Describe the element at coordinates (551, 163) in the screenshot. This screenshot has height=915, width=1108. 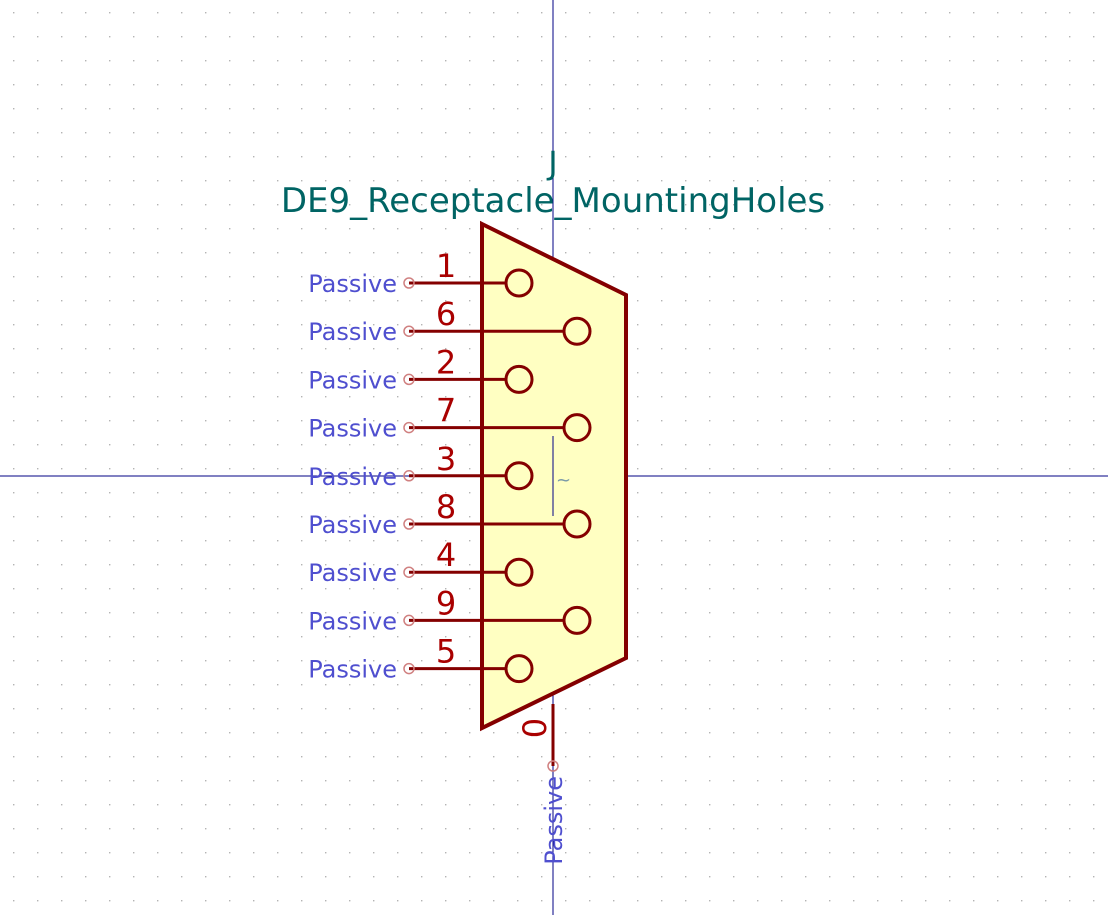
I see `reference-designator: J` at that location.